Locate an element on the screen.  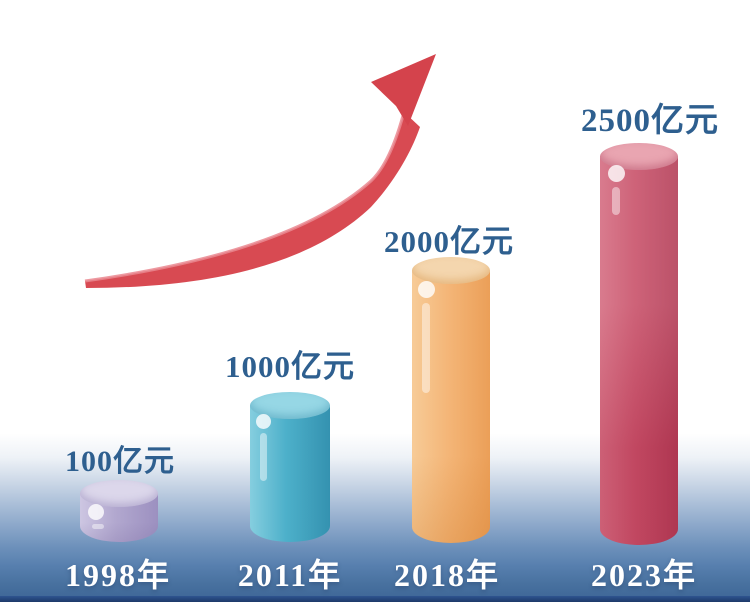
year-label-1998: 1998年 is located at coordinates (117, 575).